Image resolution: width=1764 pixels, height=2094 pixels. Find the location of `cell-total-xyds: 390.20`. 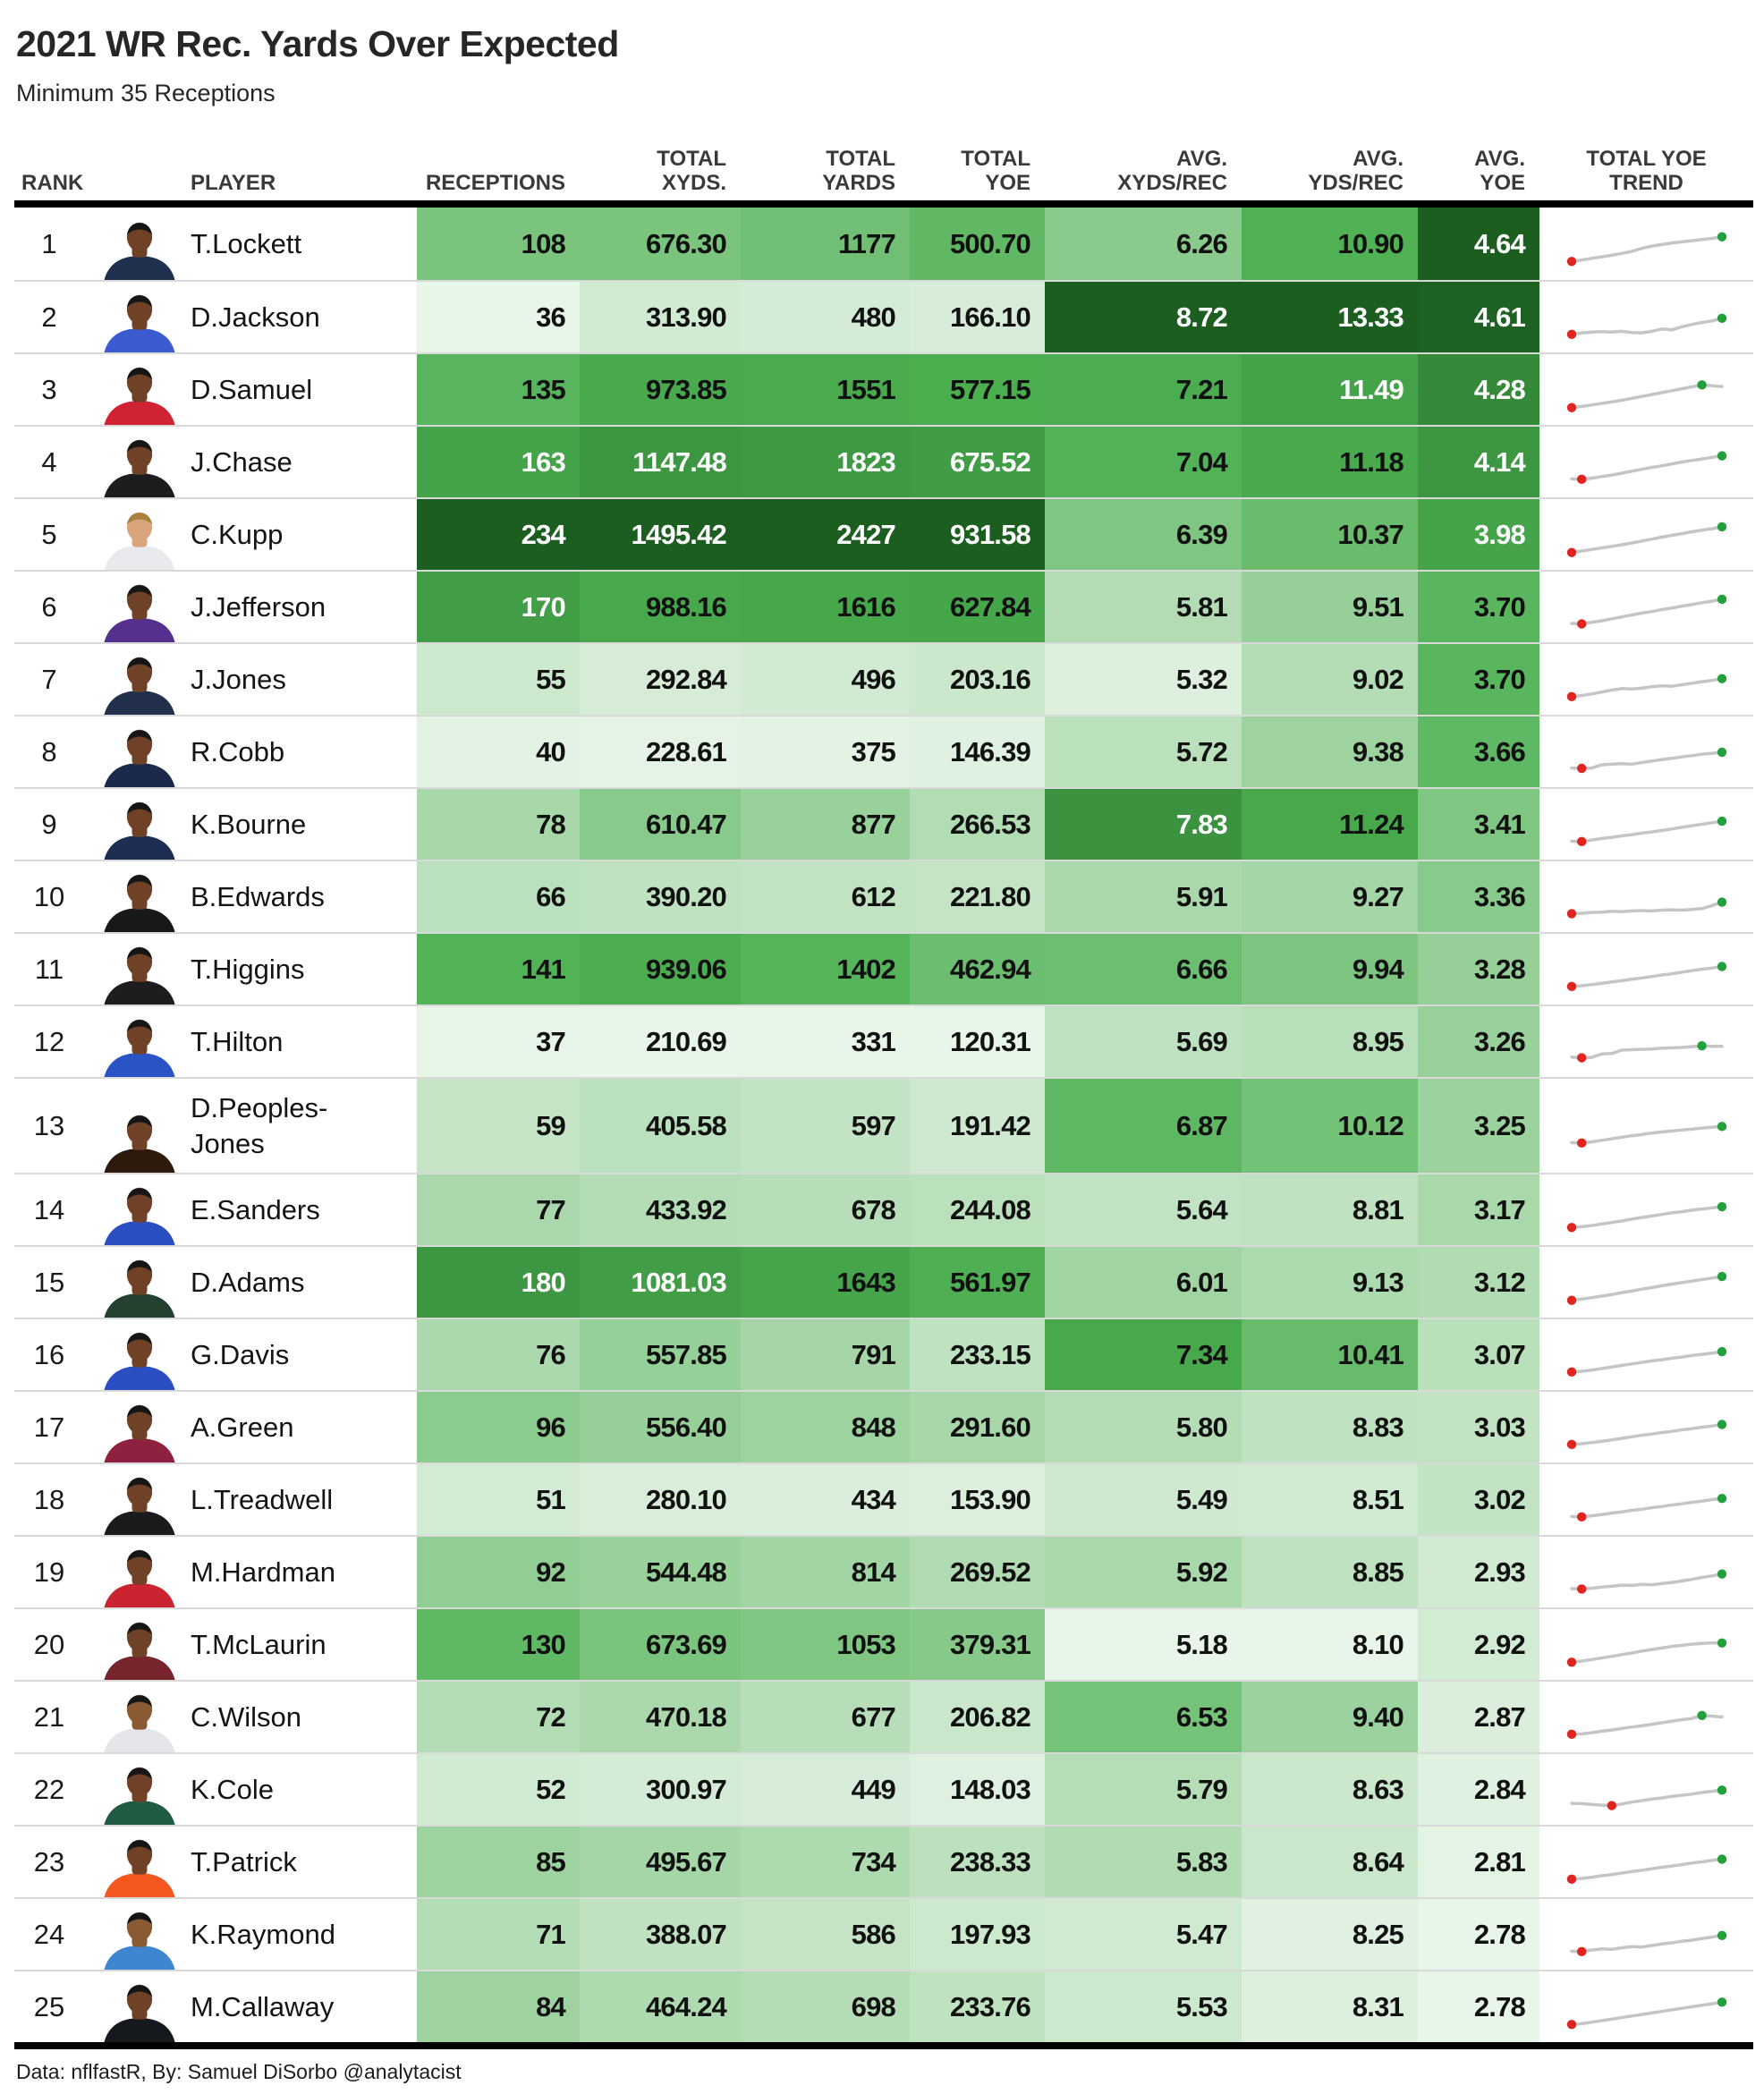

cell-total-xyds: 390.20 is located at coordinates (660, 896).